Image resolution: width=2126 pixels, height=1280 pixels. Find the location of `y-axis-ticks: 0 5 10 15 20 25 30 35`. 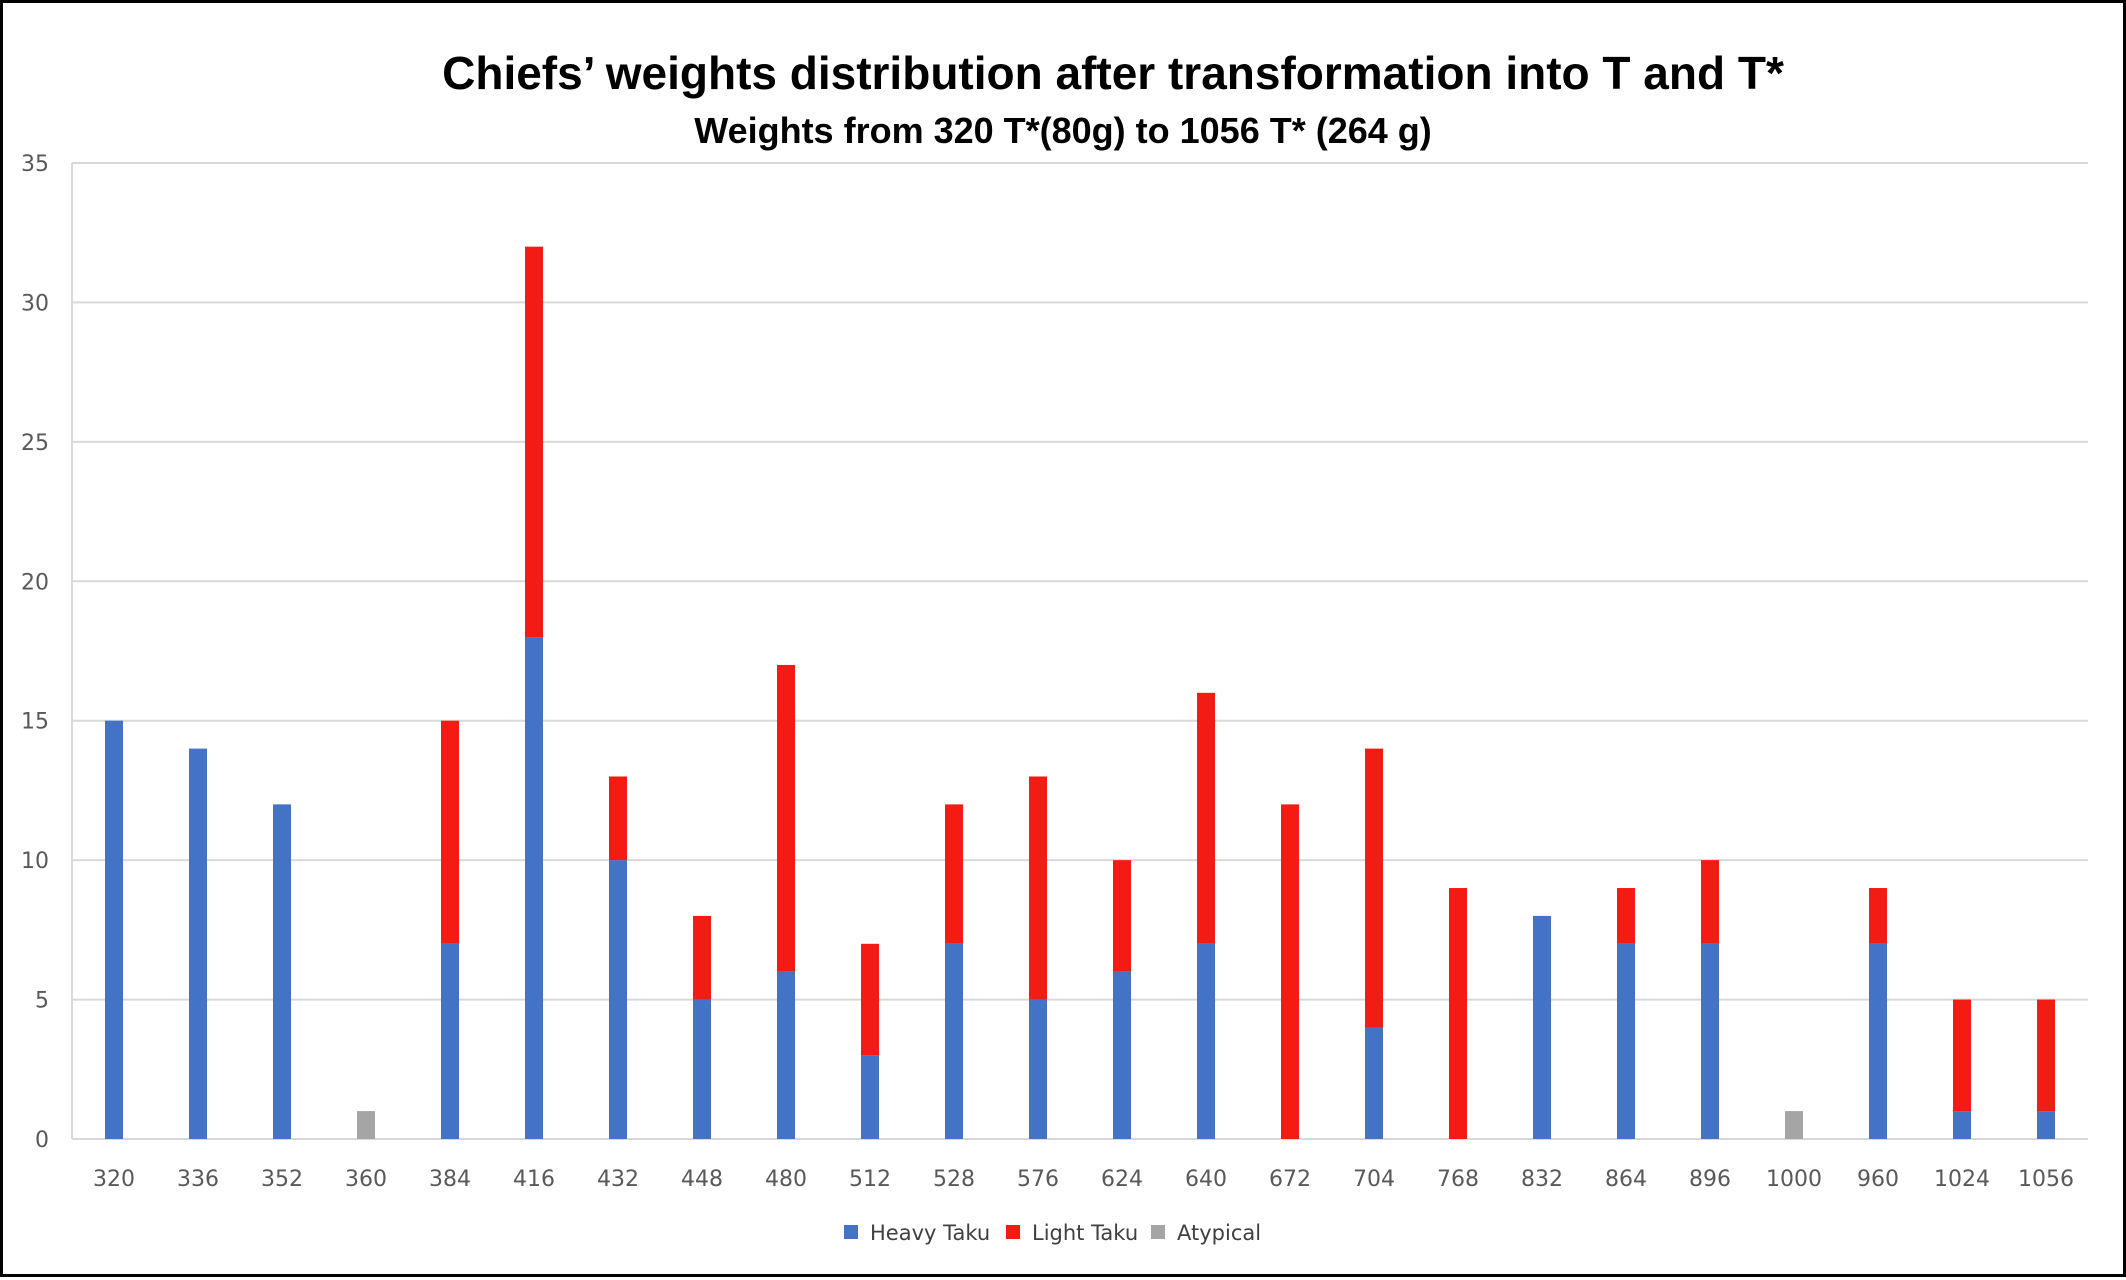

y-axis-ticks: 0 5 10 15 20 25 30 35 is located at coordinates (35, 652).